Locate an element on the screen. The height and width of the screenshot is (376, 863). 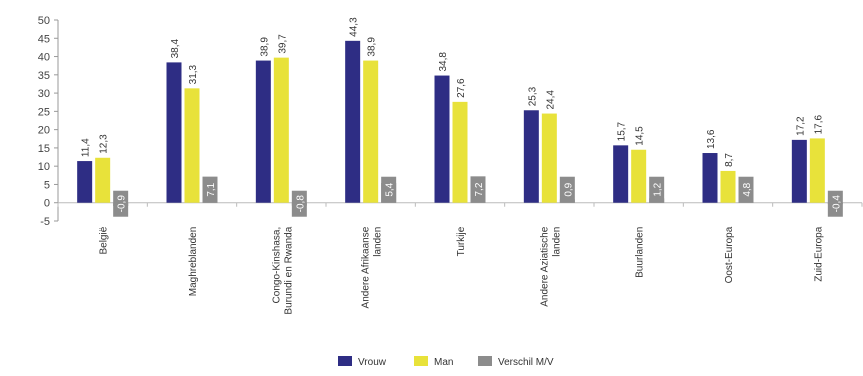
bar-value-label: 17,6 is located at coordinates (818, 125).